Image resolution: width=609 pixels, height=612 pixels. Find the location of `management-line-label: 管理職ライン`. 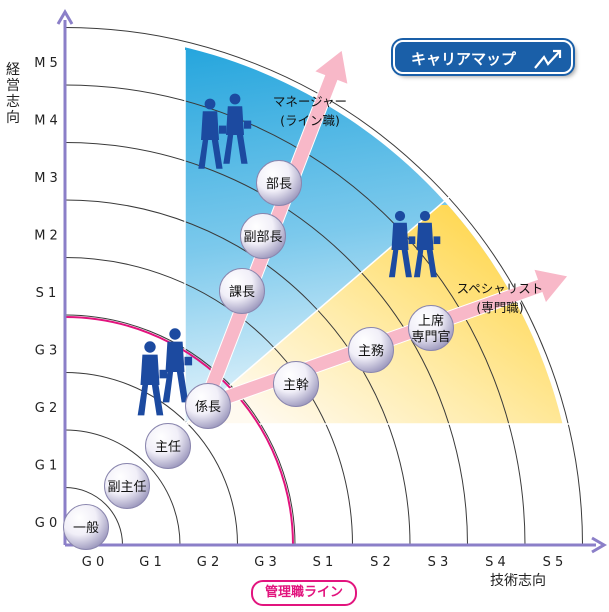

management-line-label: 管理職ライン is located at coordinates (304, 593).